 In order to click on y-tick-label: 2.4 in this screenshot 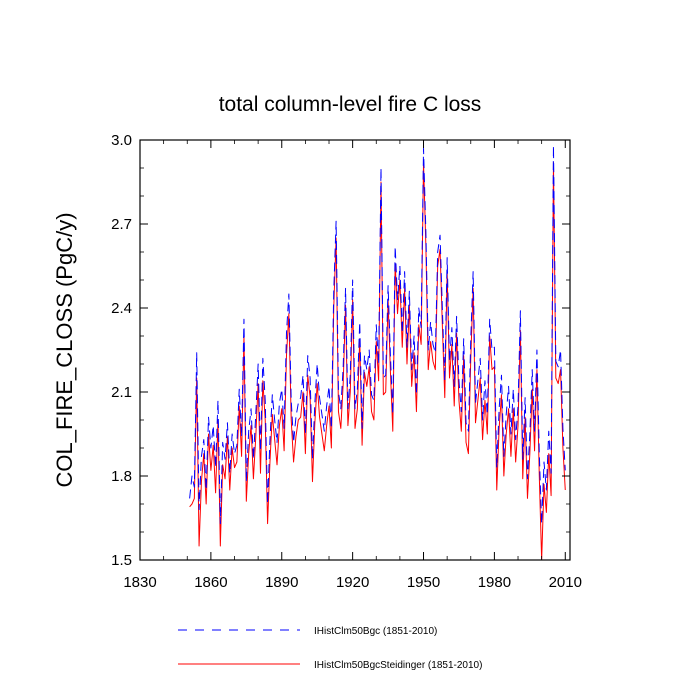, I will do `click(121, 308)`.